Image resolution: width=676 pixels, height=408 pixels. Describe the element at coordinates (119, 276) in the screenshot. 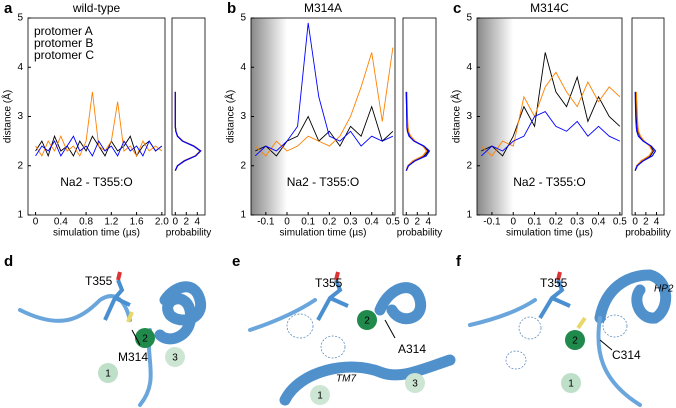

I see `oxygen` at that location.